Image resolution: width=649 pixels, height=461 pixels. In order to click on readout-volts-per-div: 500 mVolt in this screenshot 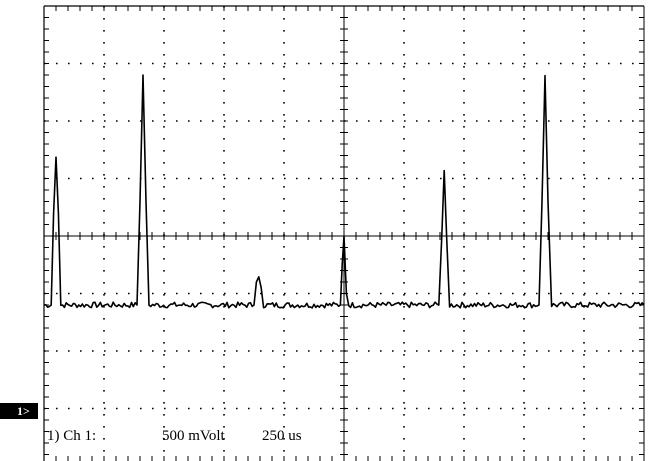, I will do `click(193, 436)`.